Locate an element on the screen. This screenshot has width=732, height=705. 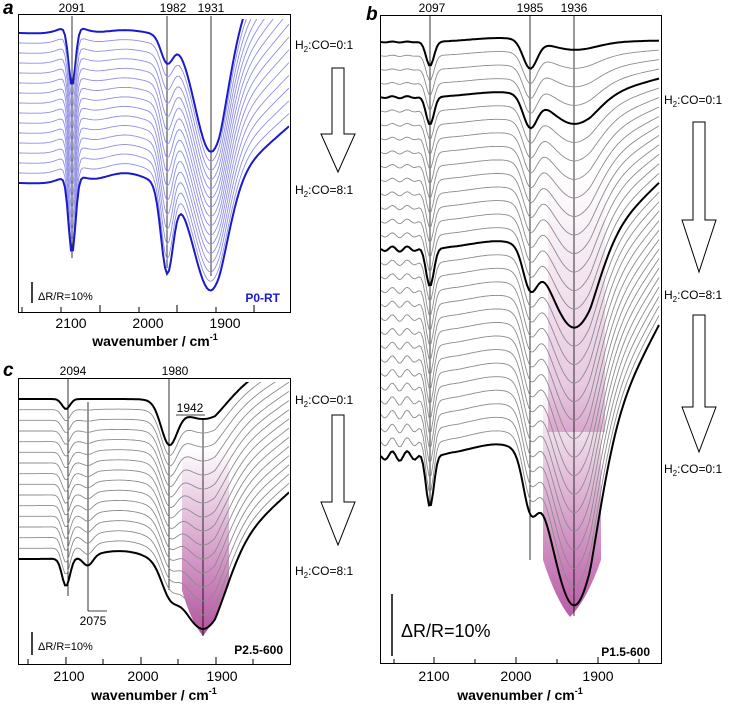
panel-a-gridlines is located at coordinates (141, 146).